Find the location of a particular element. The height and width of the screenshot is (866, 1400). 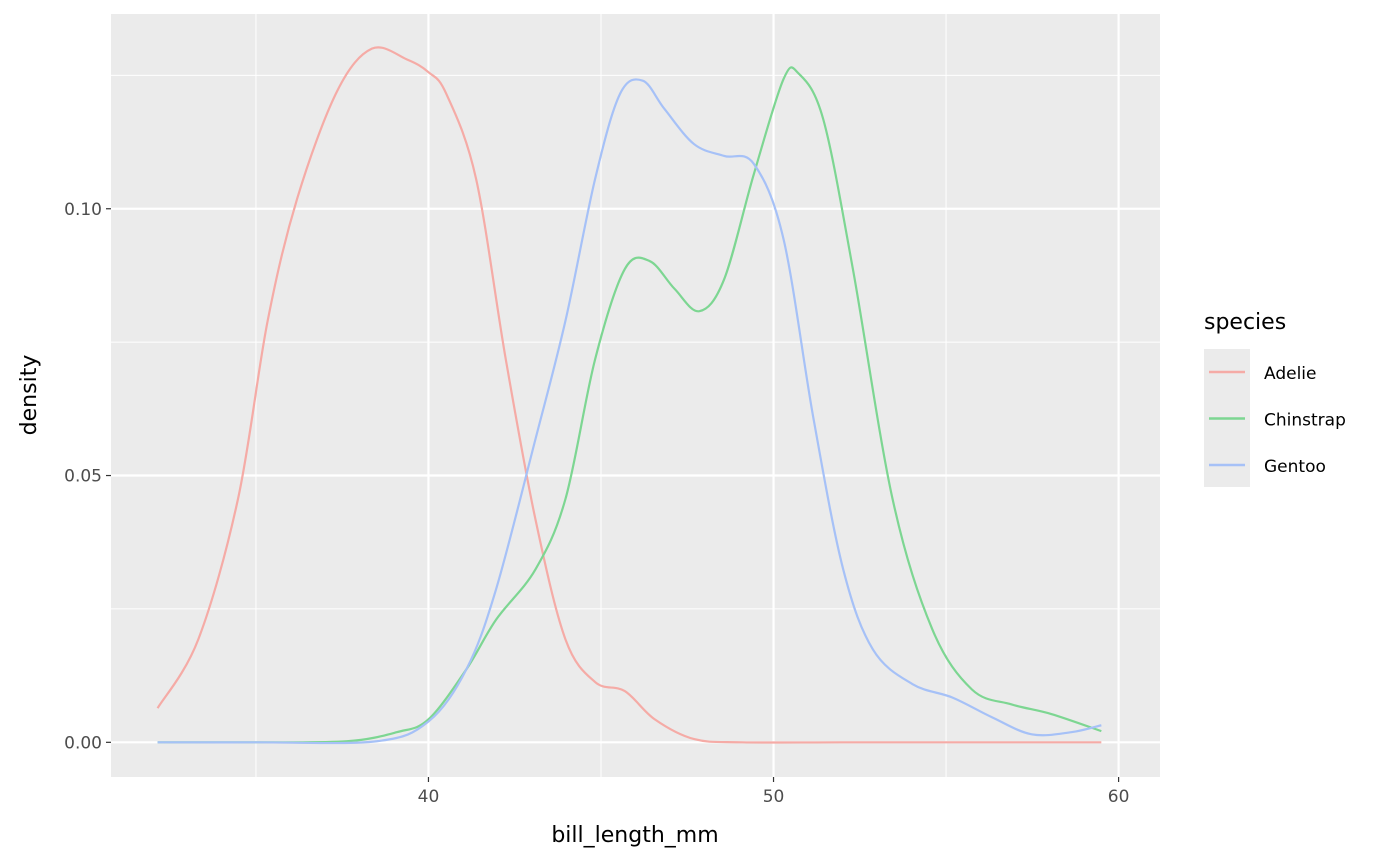

x-tick-label: 40 is located at coordinates (429, 797).